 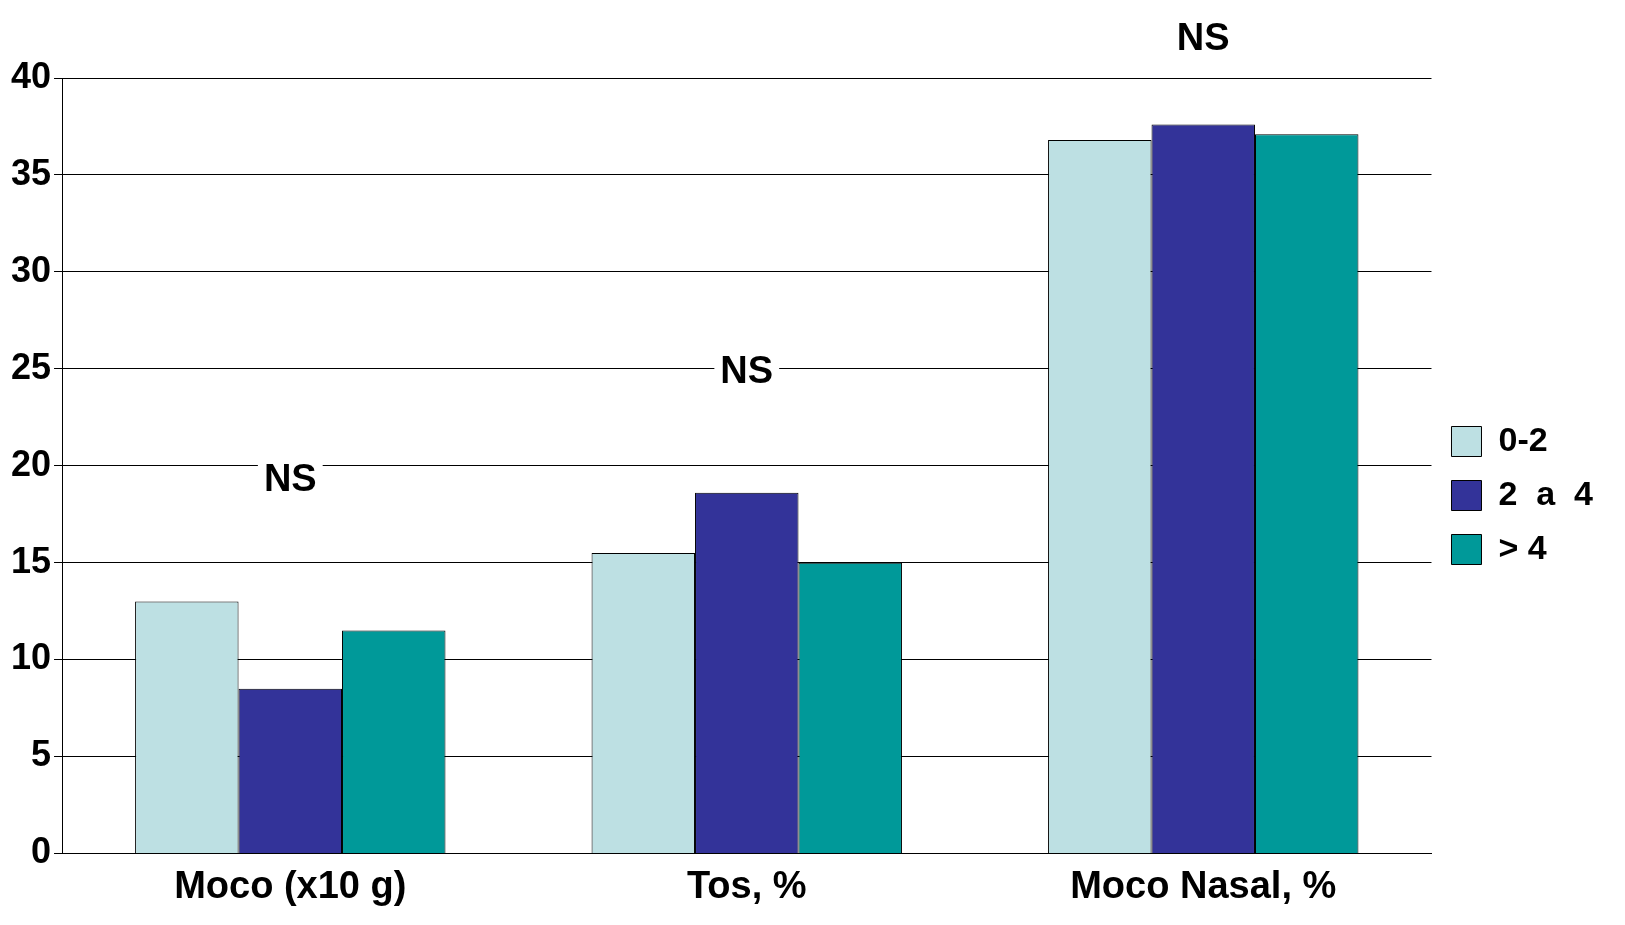 What do you see at coordinates (31, 366) in the screenshot?
I see `y-tick-label: 25` at bounding box center [31, 366].